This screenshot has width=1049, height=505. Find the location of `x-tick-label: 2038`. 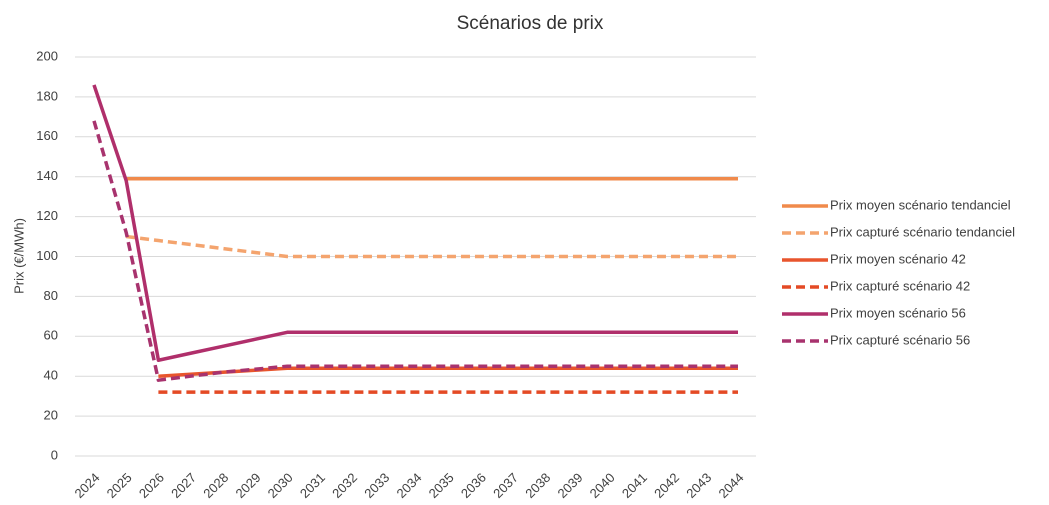

x-tick-label: 2038 is located at coordinates (537, 485).